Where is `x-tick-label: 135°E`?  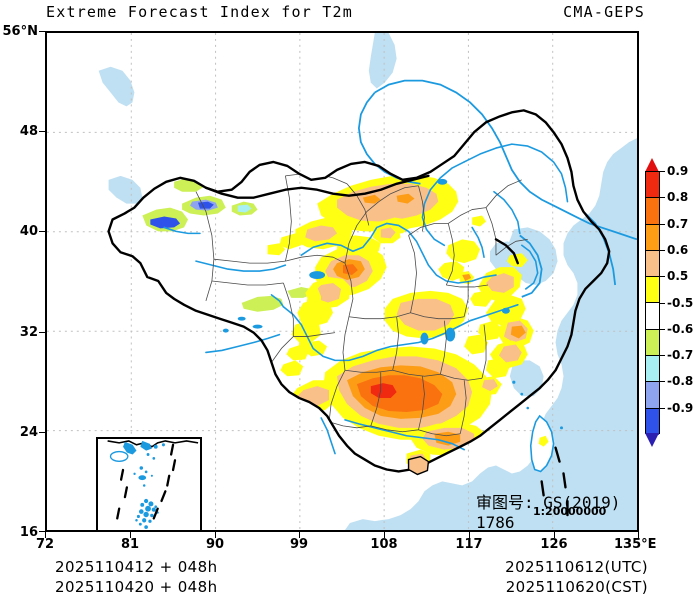 x-tick-label: 135°E is located at coordinates (635, 544).